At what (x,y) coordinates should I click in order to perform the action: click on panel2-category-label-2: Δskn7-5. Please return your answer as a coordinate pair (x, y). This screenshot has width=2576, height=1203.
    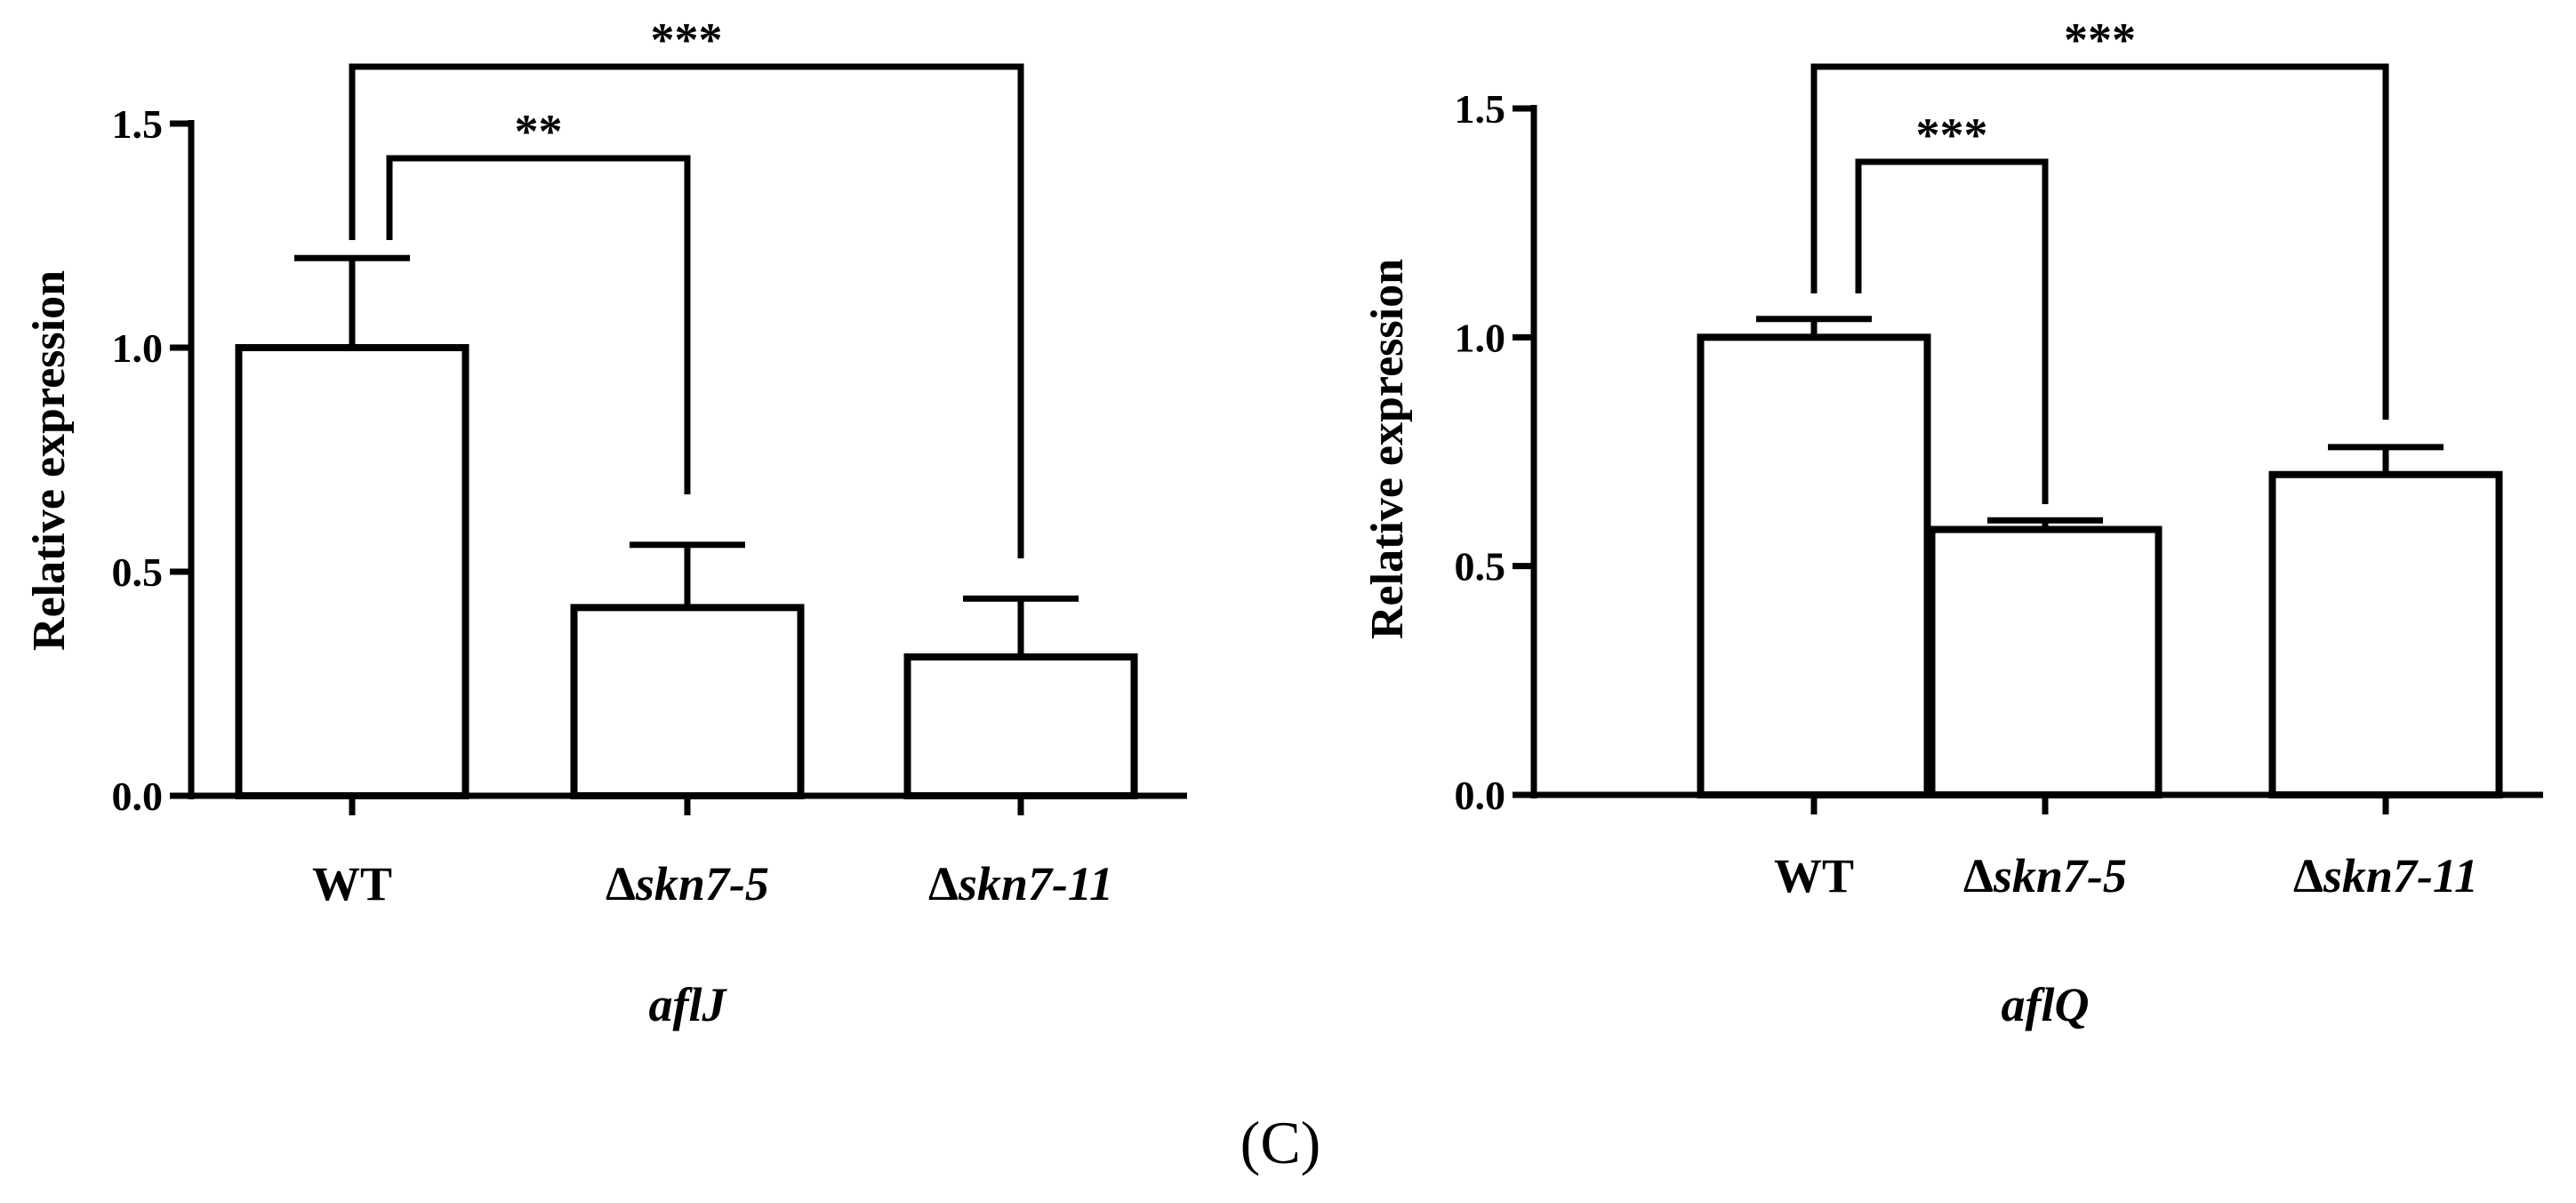
    Looking at the image, I should click on (2045, 875).